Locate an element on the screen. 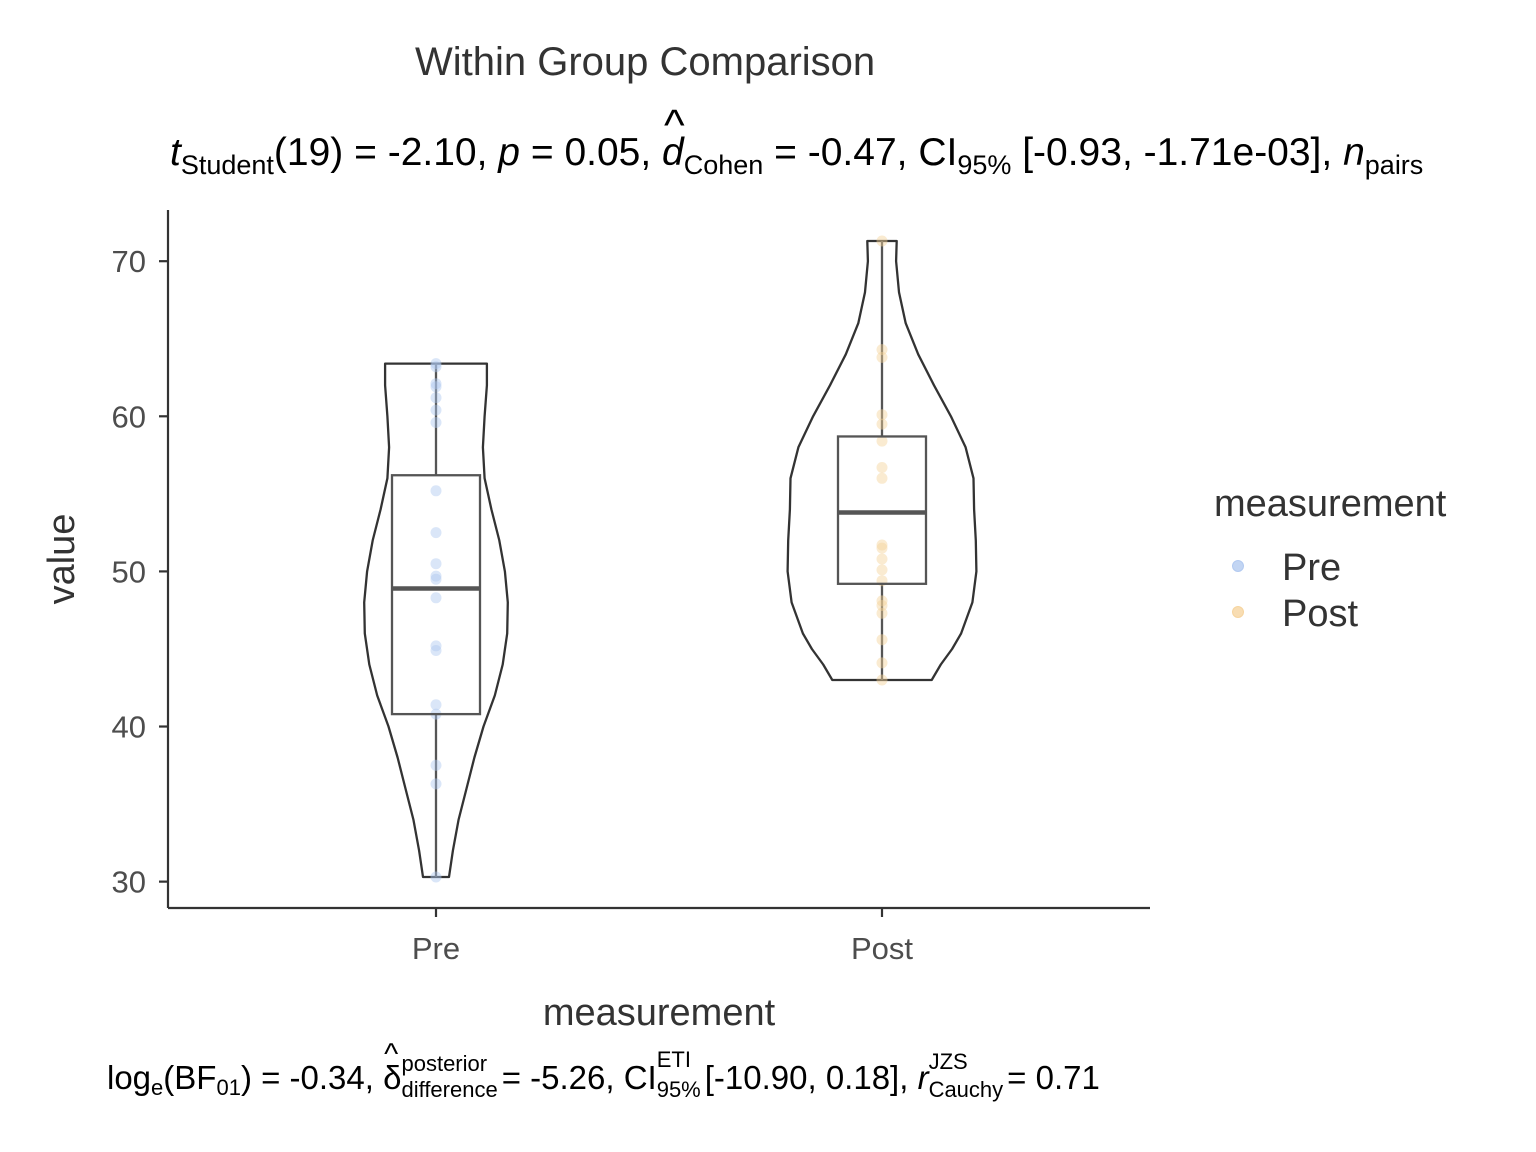 The height and width of the screenshot is (1152, 1536). x-axis-ticks: Pre Post is located at coordinates (662, 937).